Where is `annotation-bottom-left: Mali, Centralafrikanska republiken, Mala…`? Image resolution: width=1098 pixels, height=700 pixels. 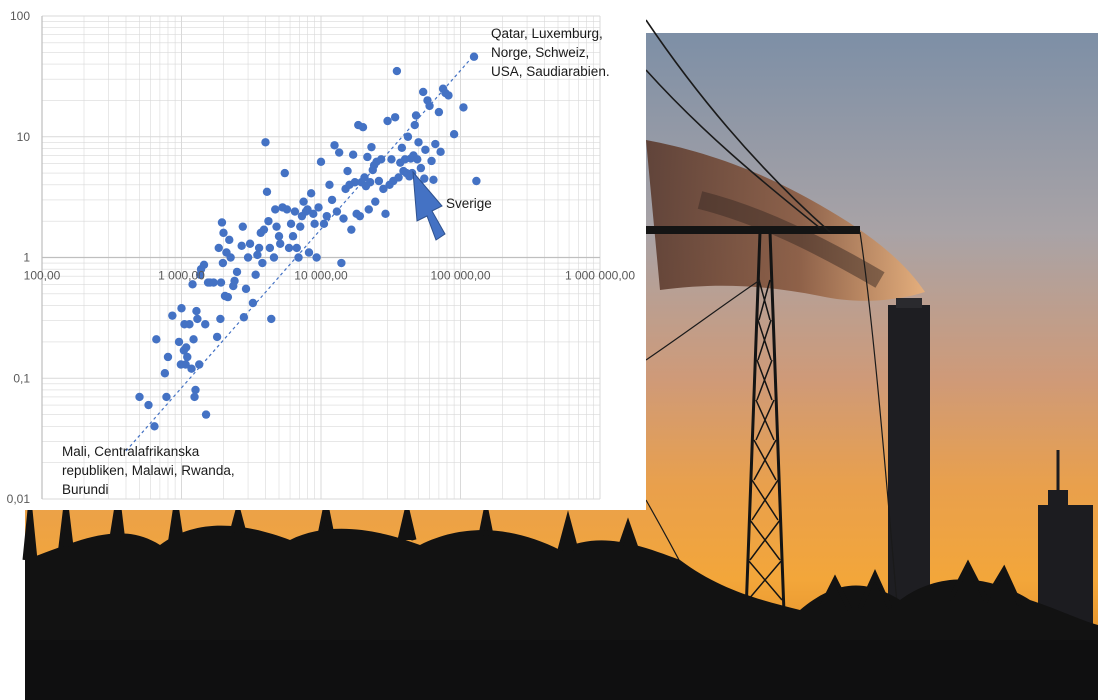
annotation-bottom-left: Mali, Centralafrikanska republiken, Mala… is located at coordinates (150, 470).